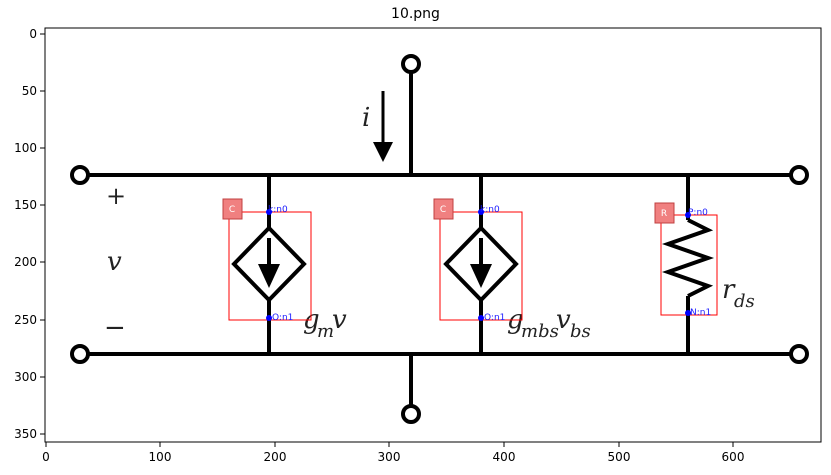 The width and height of the screenshot is (831, 475). What do you see at coordinates (481, 276) in the screenshot?
I see `source2-arrow-head` at bounding box center [481, 276].